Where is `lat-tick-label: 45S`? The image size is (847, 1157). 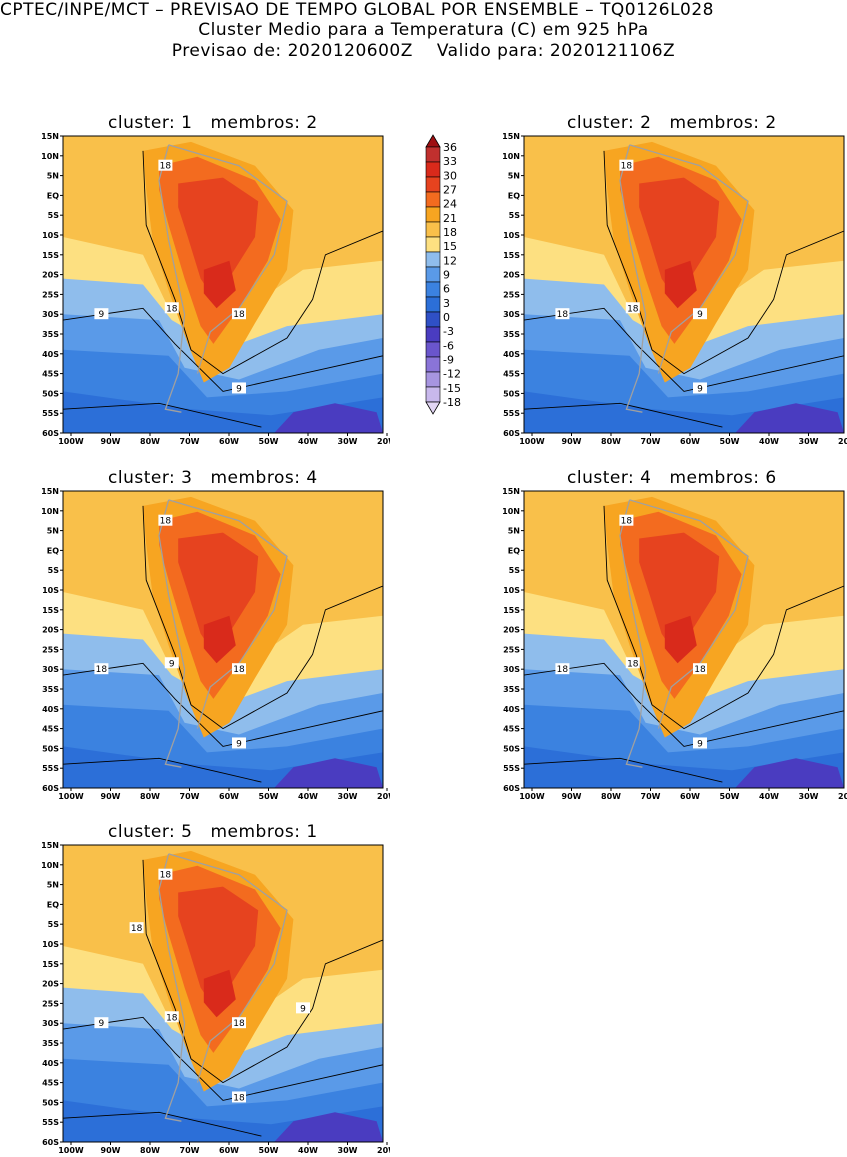
lat-tick-label: 45S is located at coordinates (50, 729).